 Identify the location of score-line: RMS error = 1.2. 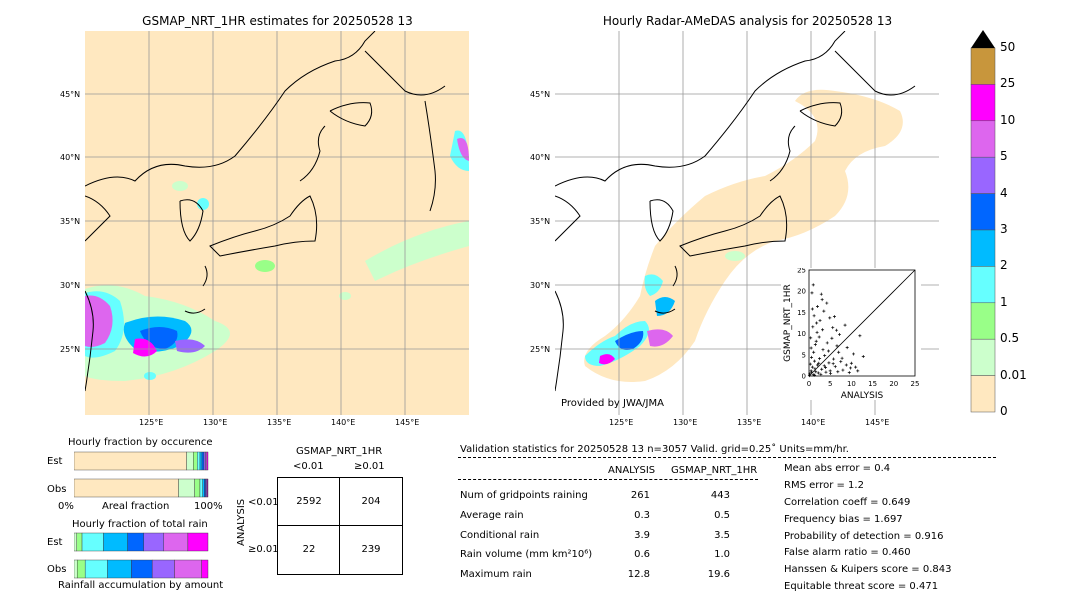
(824, 485).